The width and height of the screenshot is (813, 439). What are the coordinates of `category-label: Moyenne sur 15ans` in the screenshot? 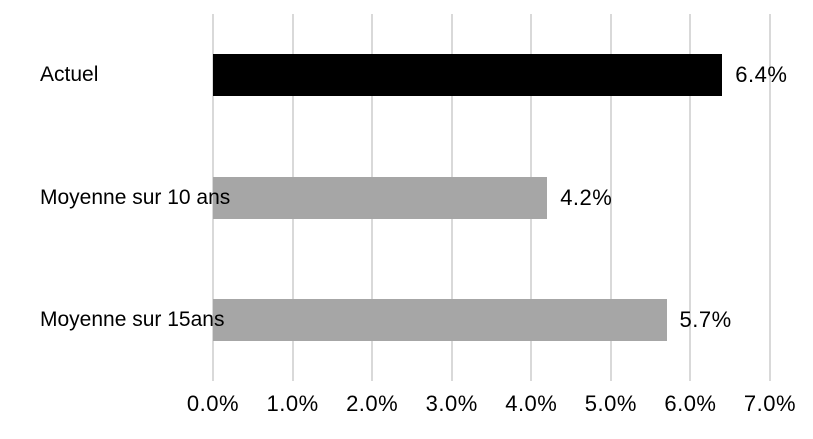 It's located at (132, 319).